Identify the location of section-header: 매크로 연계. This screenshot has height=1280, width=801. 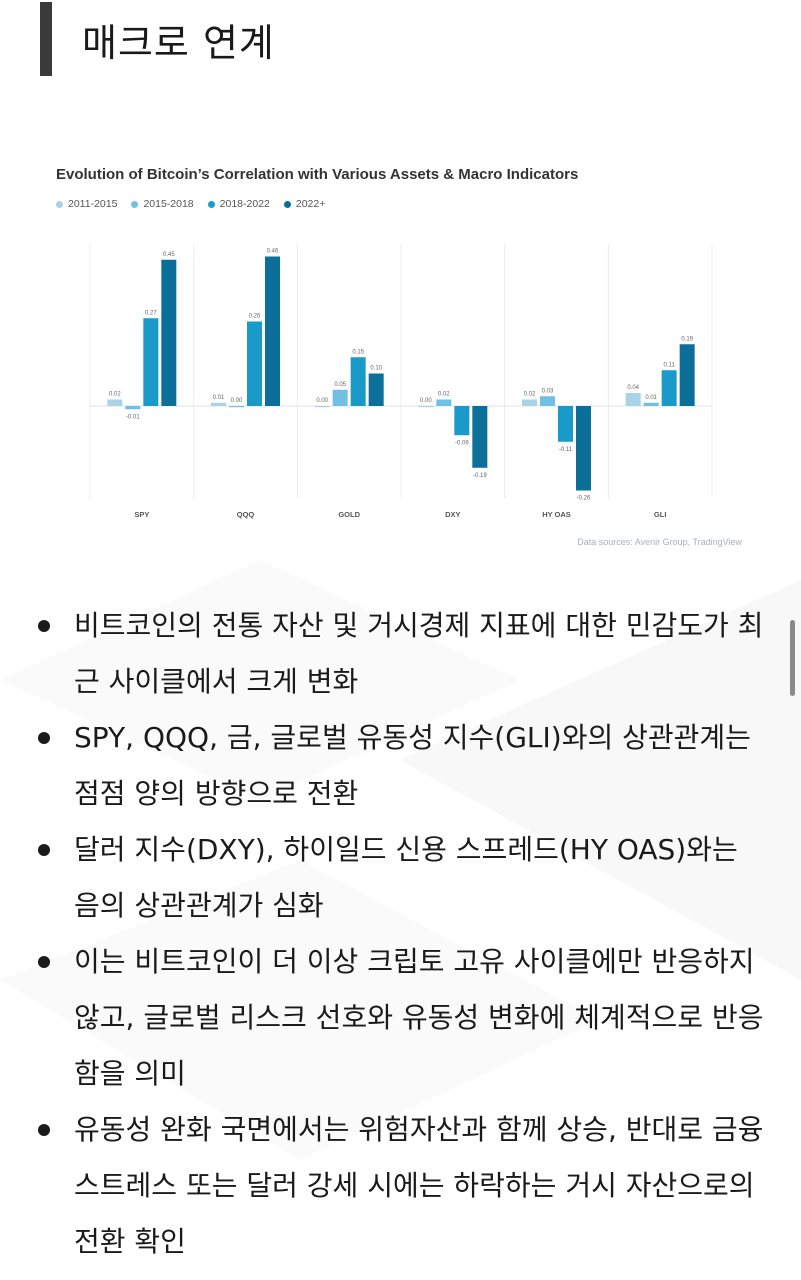
(157, 39).